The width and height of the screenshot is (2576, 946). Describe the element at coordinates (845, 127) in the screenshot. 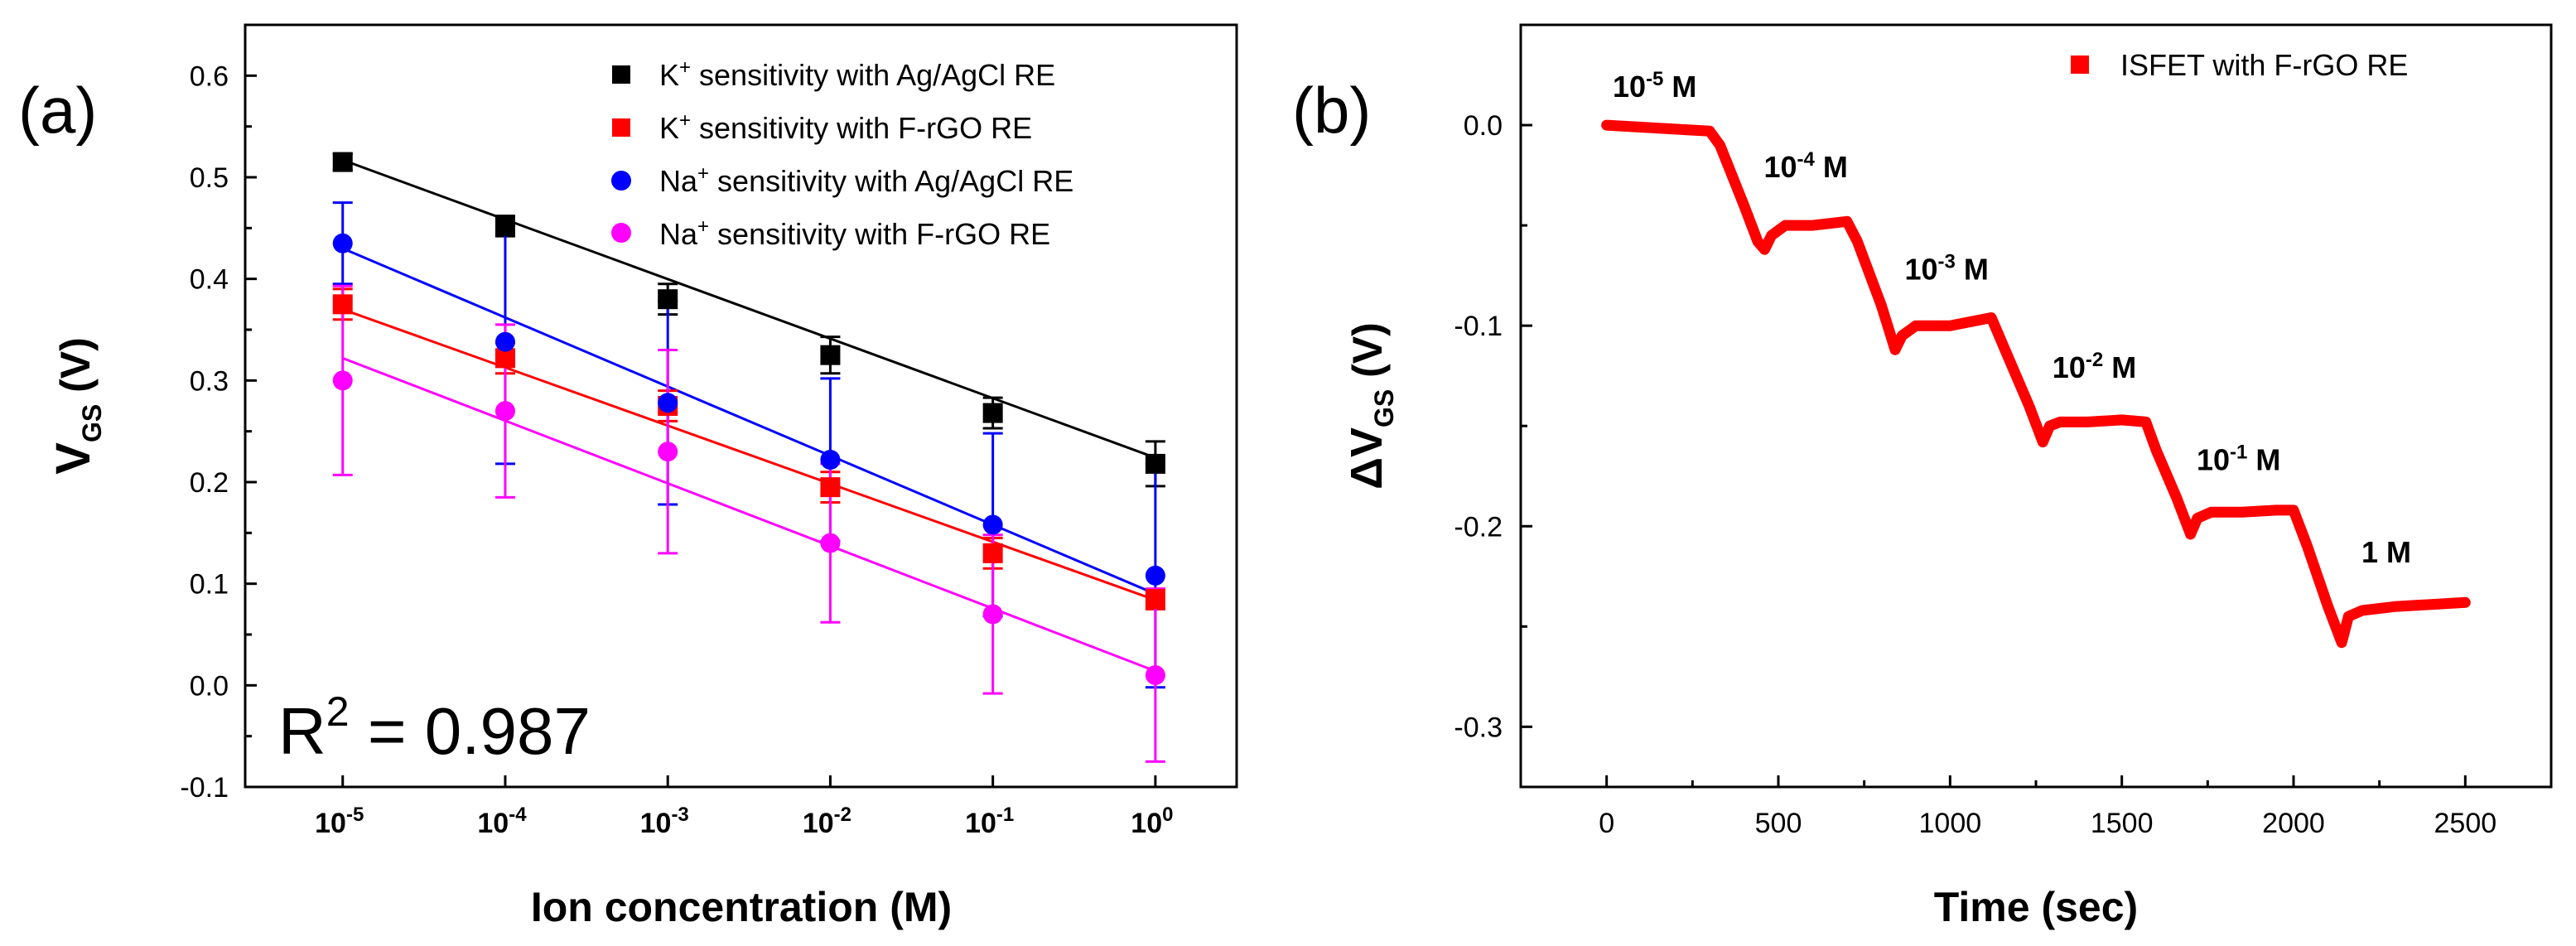

I see `legend-label-a-2: K+ sensitivity with F-rGO RE` at that location.